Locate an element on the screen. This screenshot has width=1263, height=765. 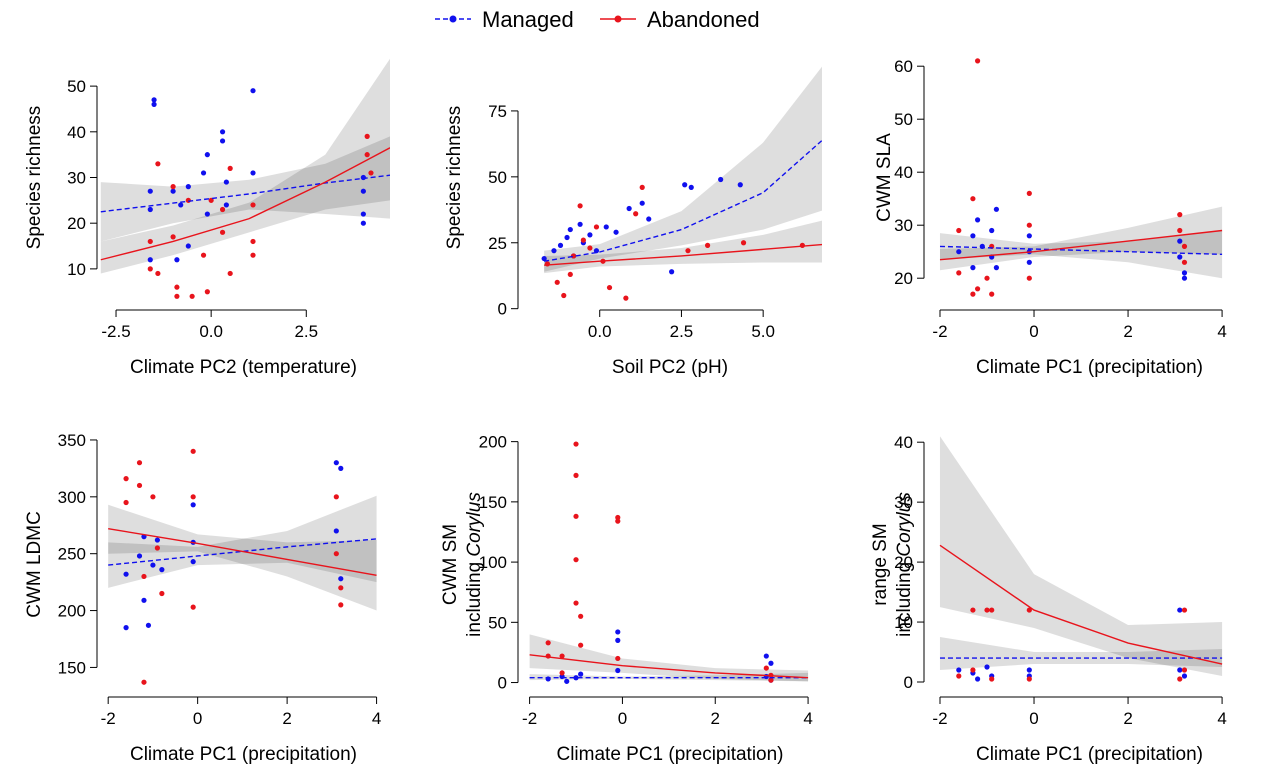
y-axis-label-part: CWM SLA is located at coordinates (884, 177).